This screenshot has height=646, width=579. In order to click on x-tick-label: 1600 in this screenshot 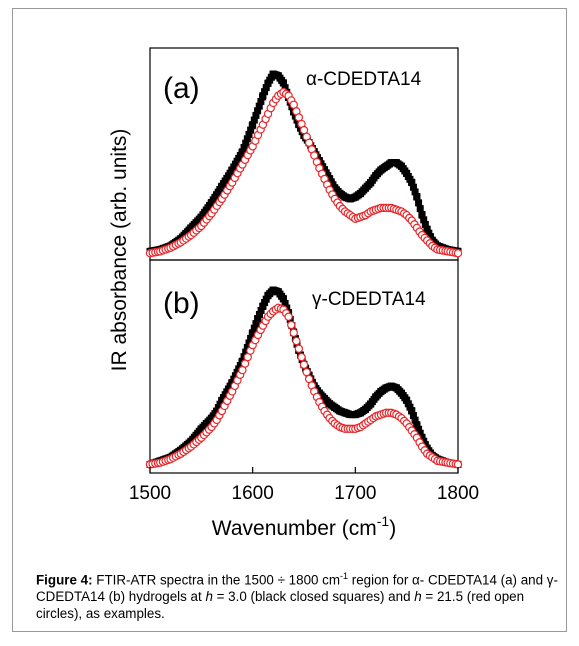, I will do `click(253, 493)`.